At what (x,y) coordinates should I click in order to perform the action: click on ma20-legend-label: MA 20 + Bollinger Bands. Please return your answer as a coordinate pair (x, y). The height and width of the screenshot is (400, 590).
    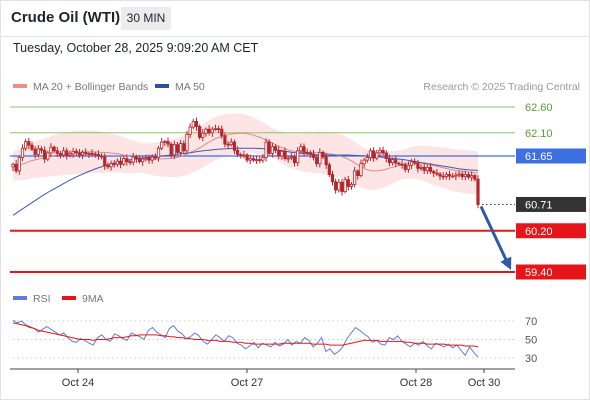
    Looking at the image, I should click on (90, 87).